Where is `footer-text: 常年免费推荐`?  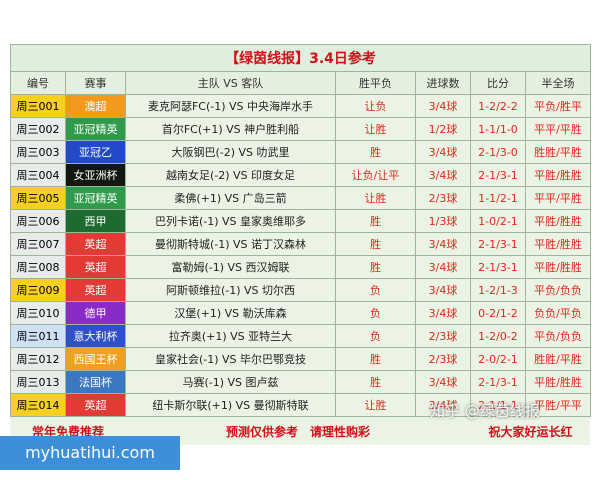
footer-text: 常年免费推荐 is located at coordinates (67, 431).